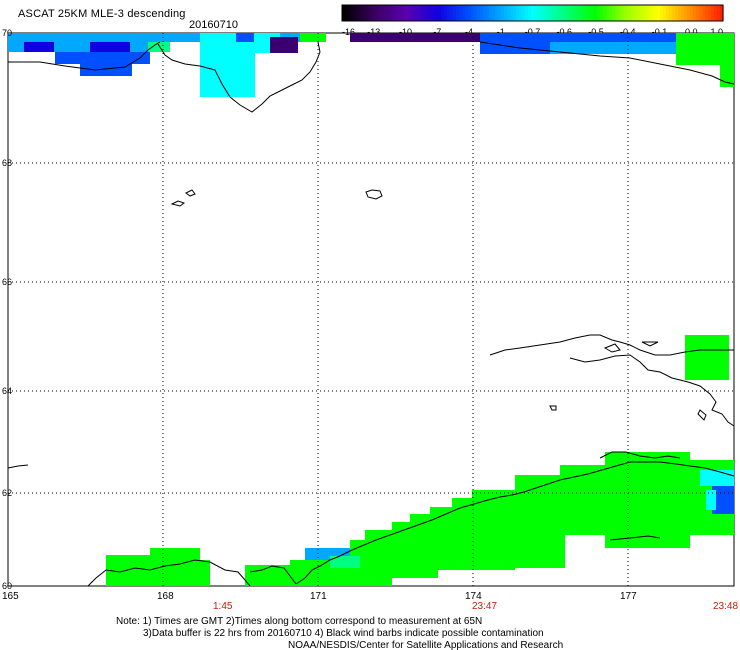  What do you see at coordinates (484, 606) in the screenshot?
I see `time-label-2: 23:47` at bounding box center [484, 606].